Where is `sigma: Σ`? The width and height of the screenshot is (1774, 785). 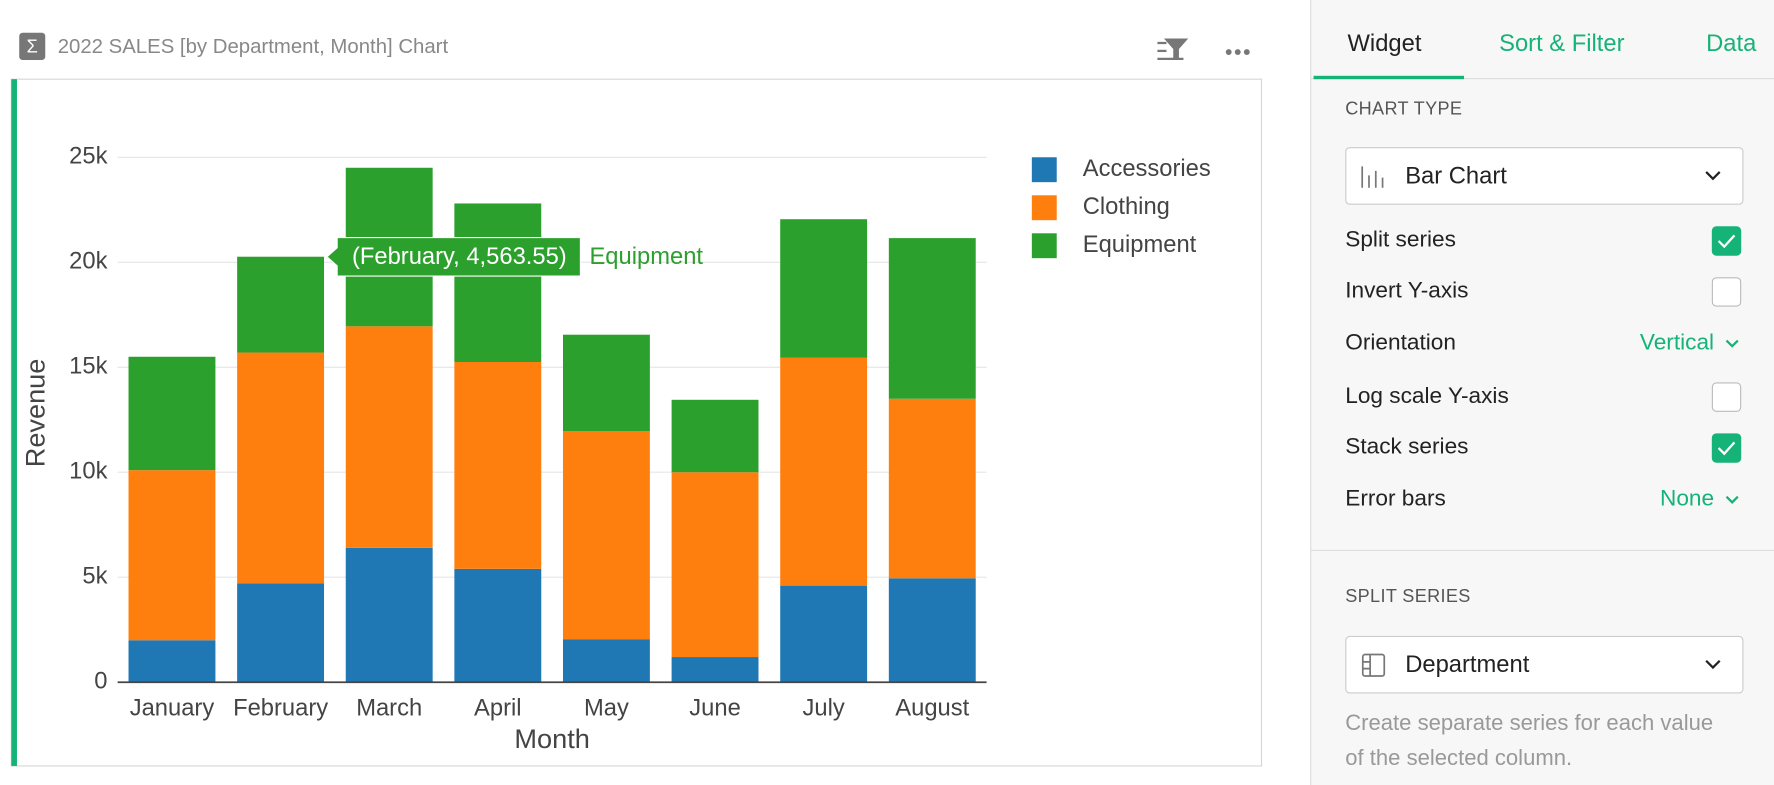
sigma: Σ is located at coordinates (32, 46).